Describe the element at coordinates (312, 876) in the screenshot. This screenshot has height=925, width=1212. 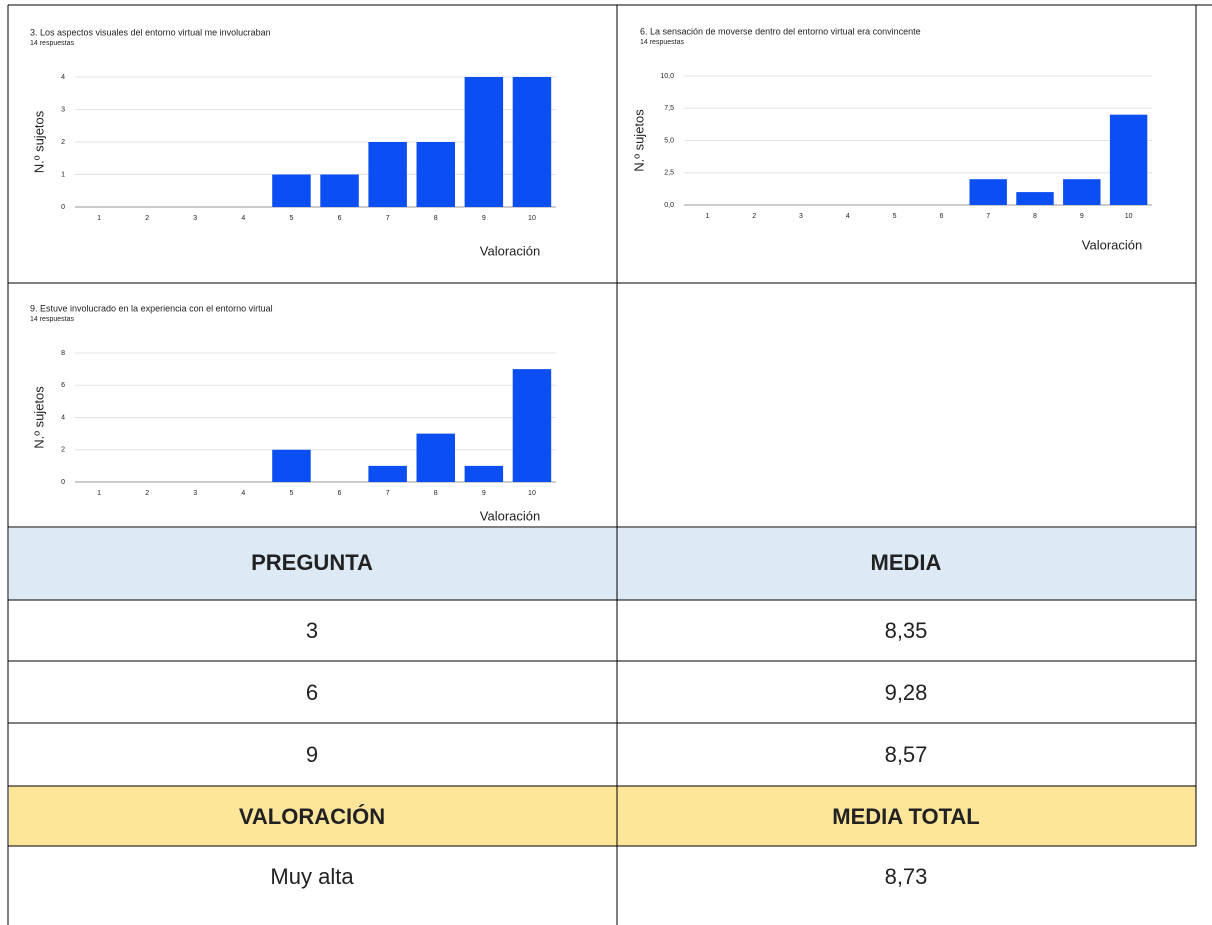
I see `table-cell: Muy alta` at that location.